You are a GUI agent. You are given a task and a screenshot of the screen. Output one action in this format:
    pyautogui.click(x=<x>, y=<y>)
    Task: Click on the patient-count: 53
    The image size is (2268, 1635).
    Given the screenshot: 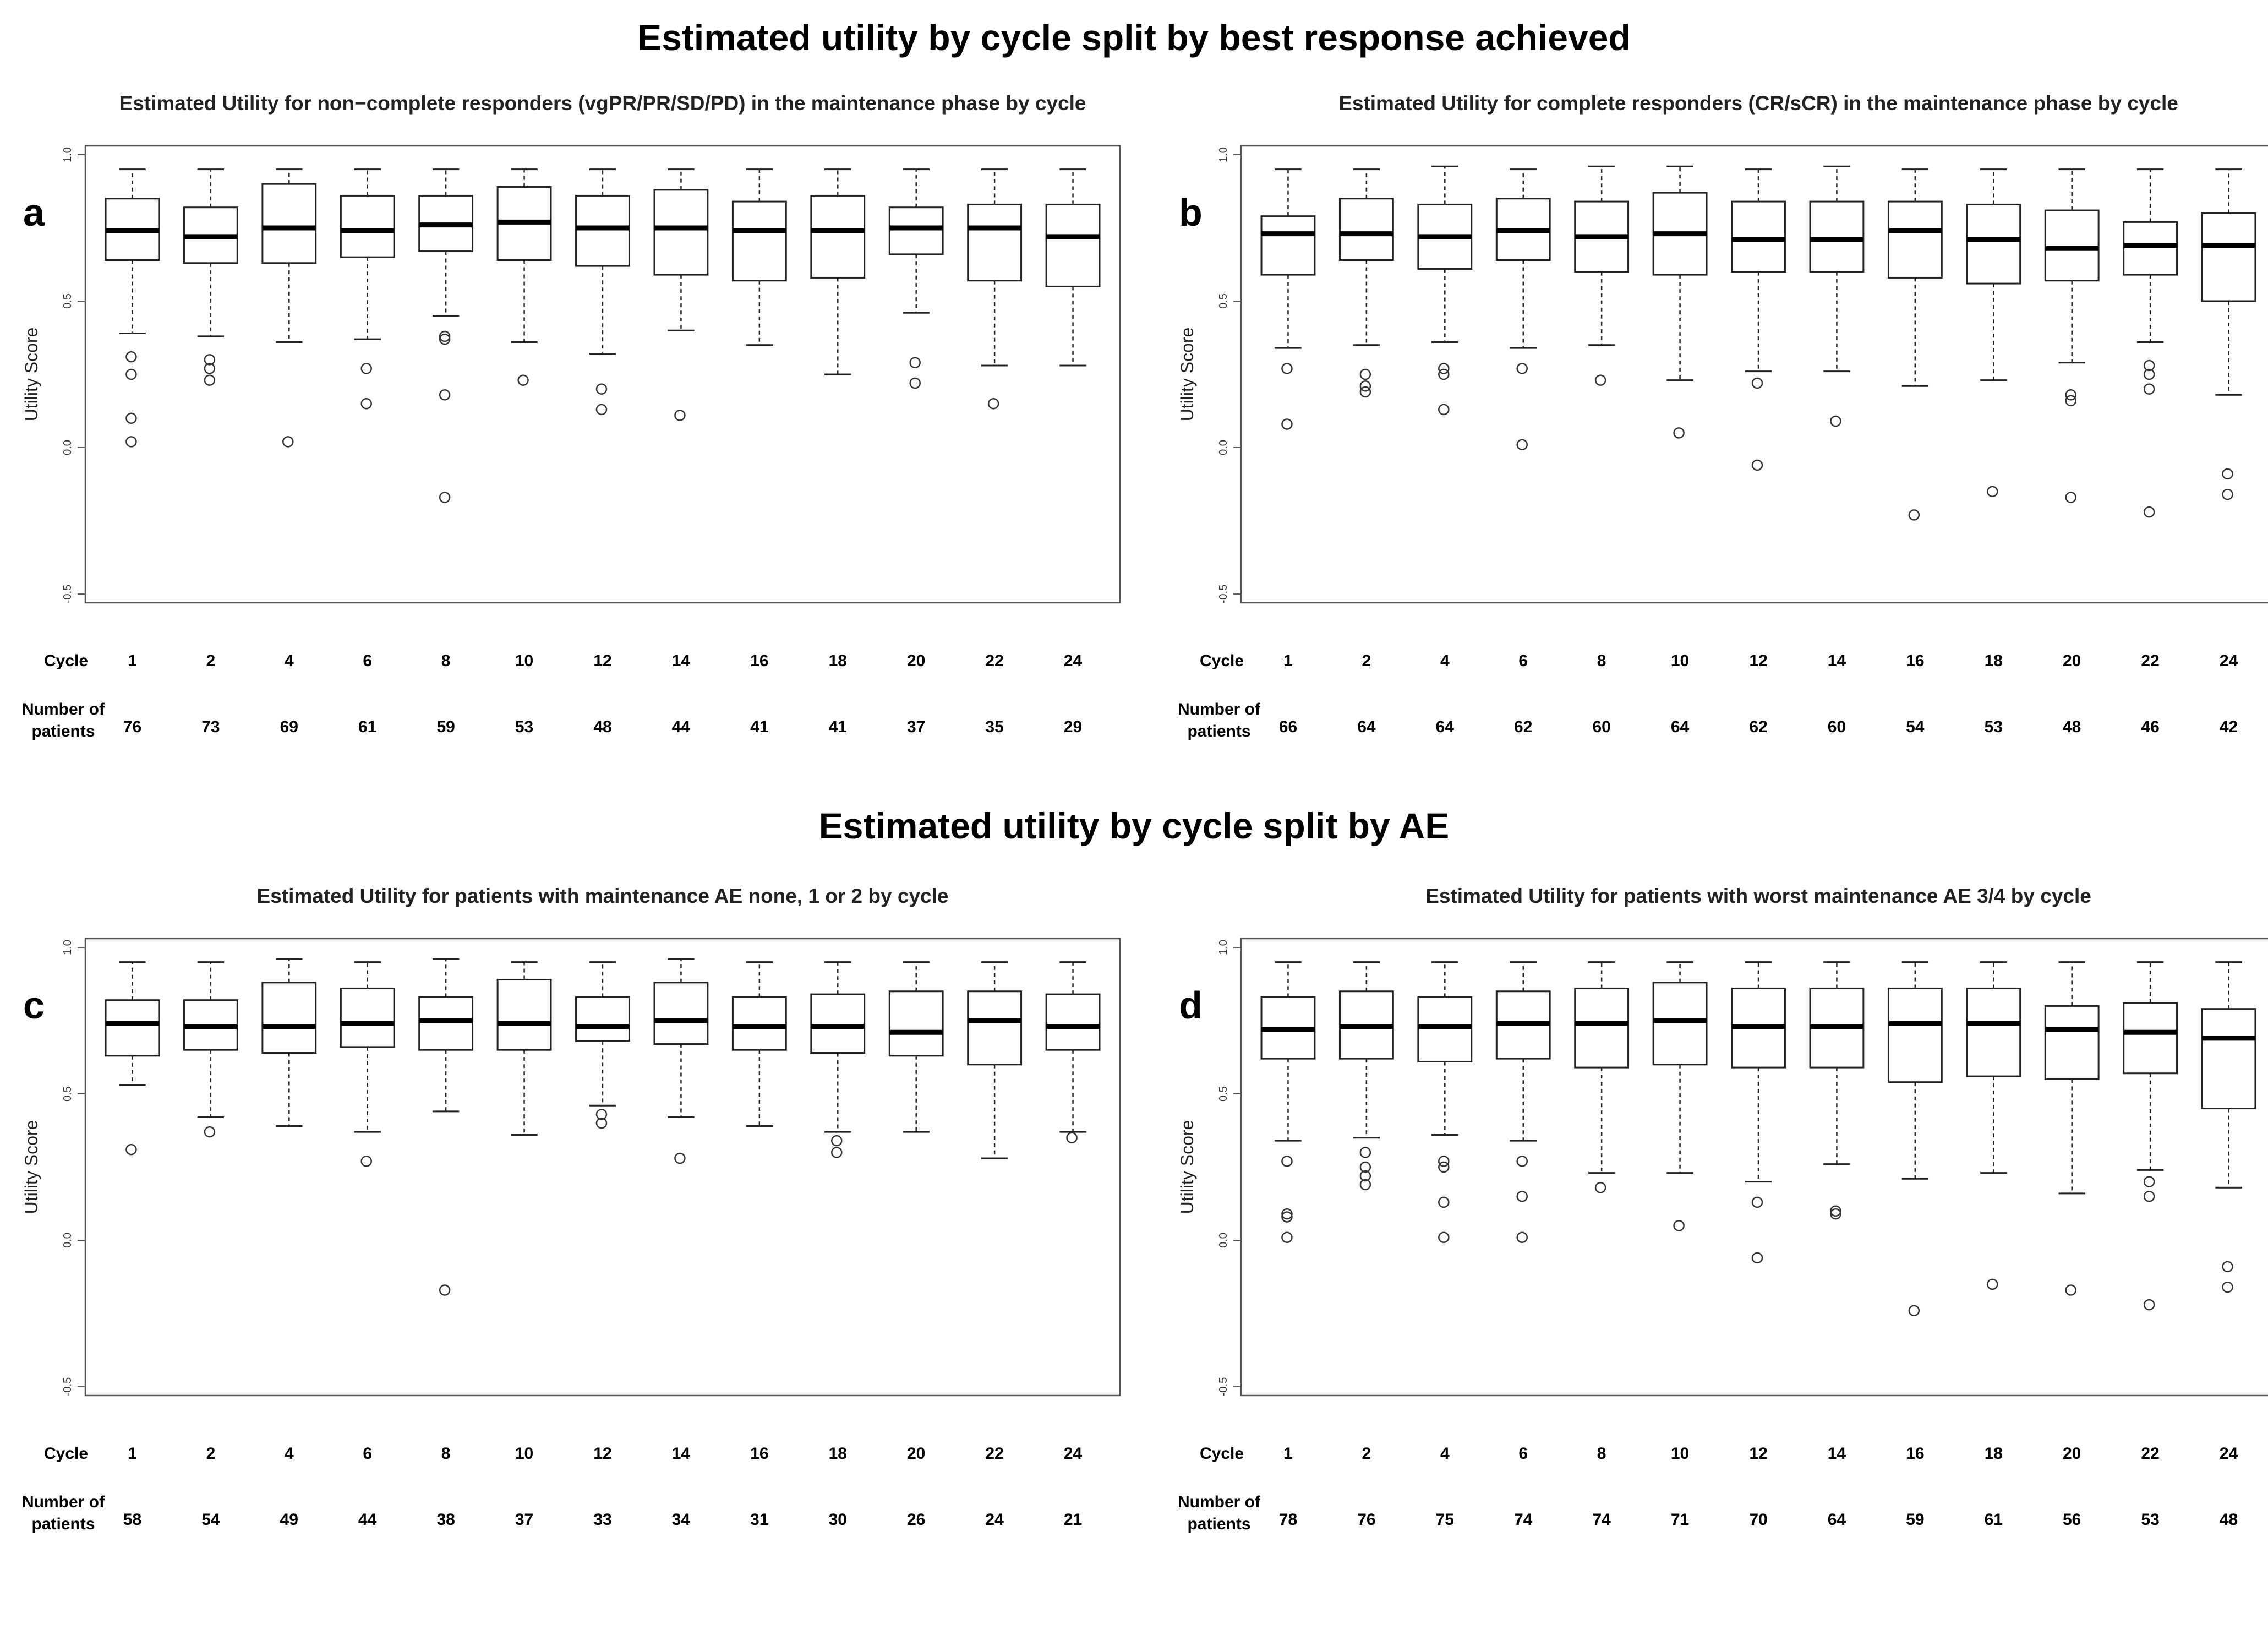 What is the action you would take?
    pyautogui.click(x=524, y=727)
    